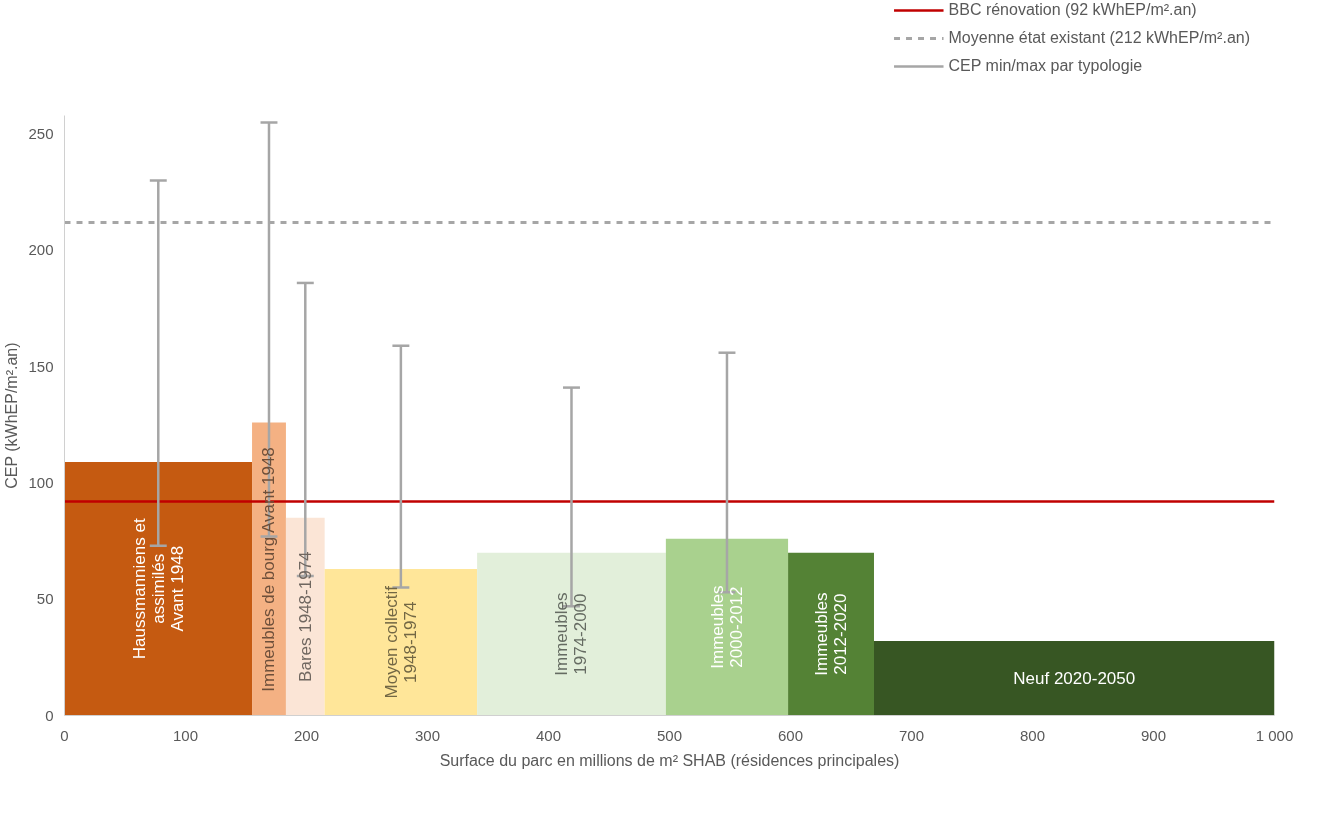  I want to click on x-tick-label: 700, so click(911, 735).